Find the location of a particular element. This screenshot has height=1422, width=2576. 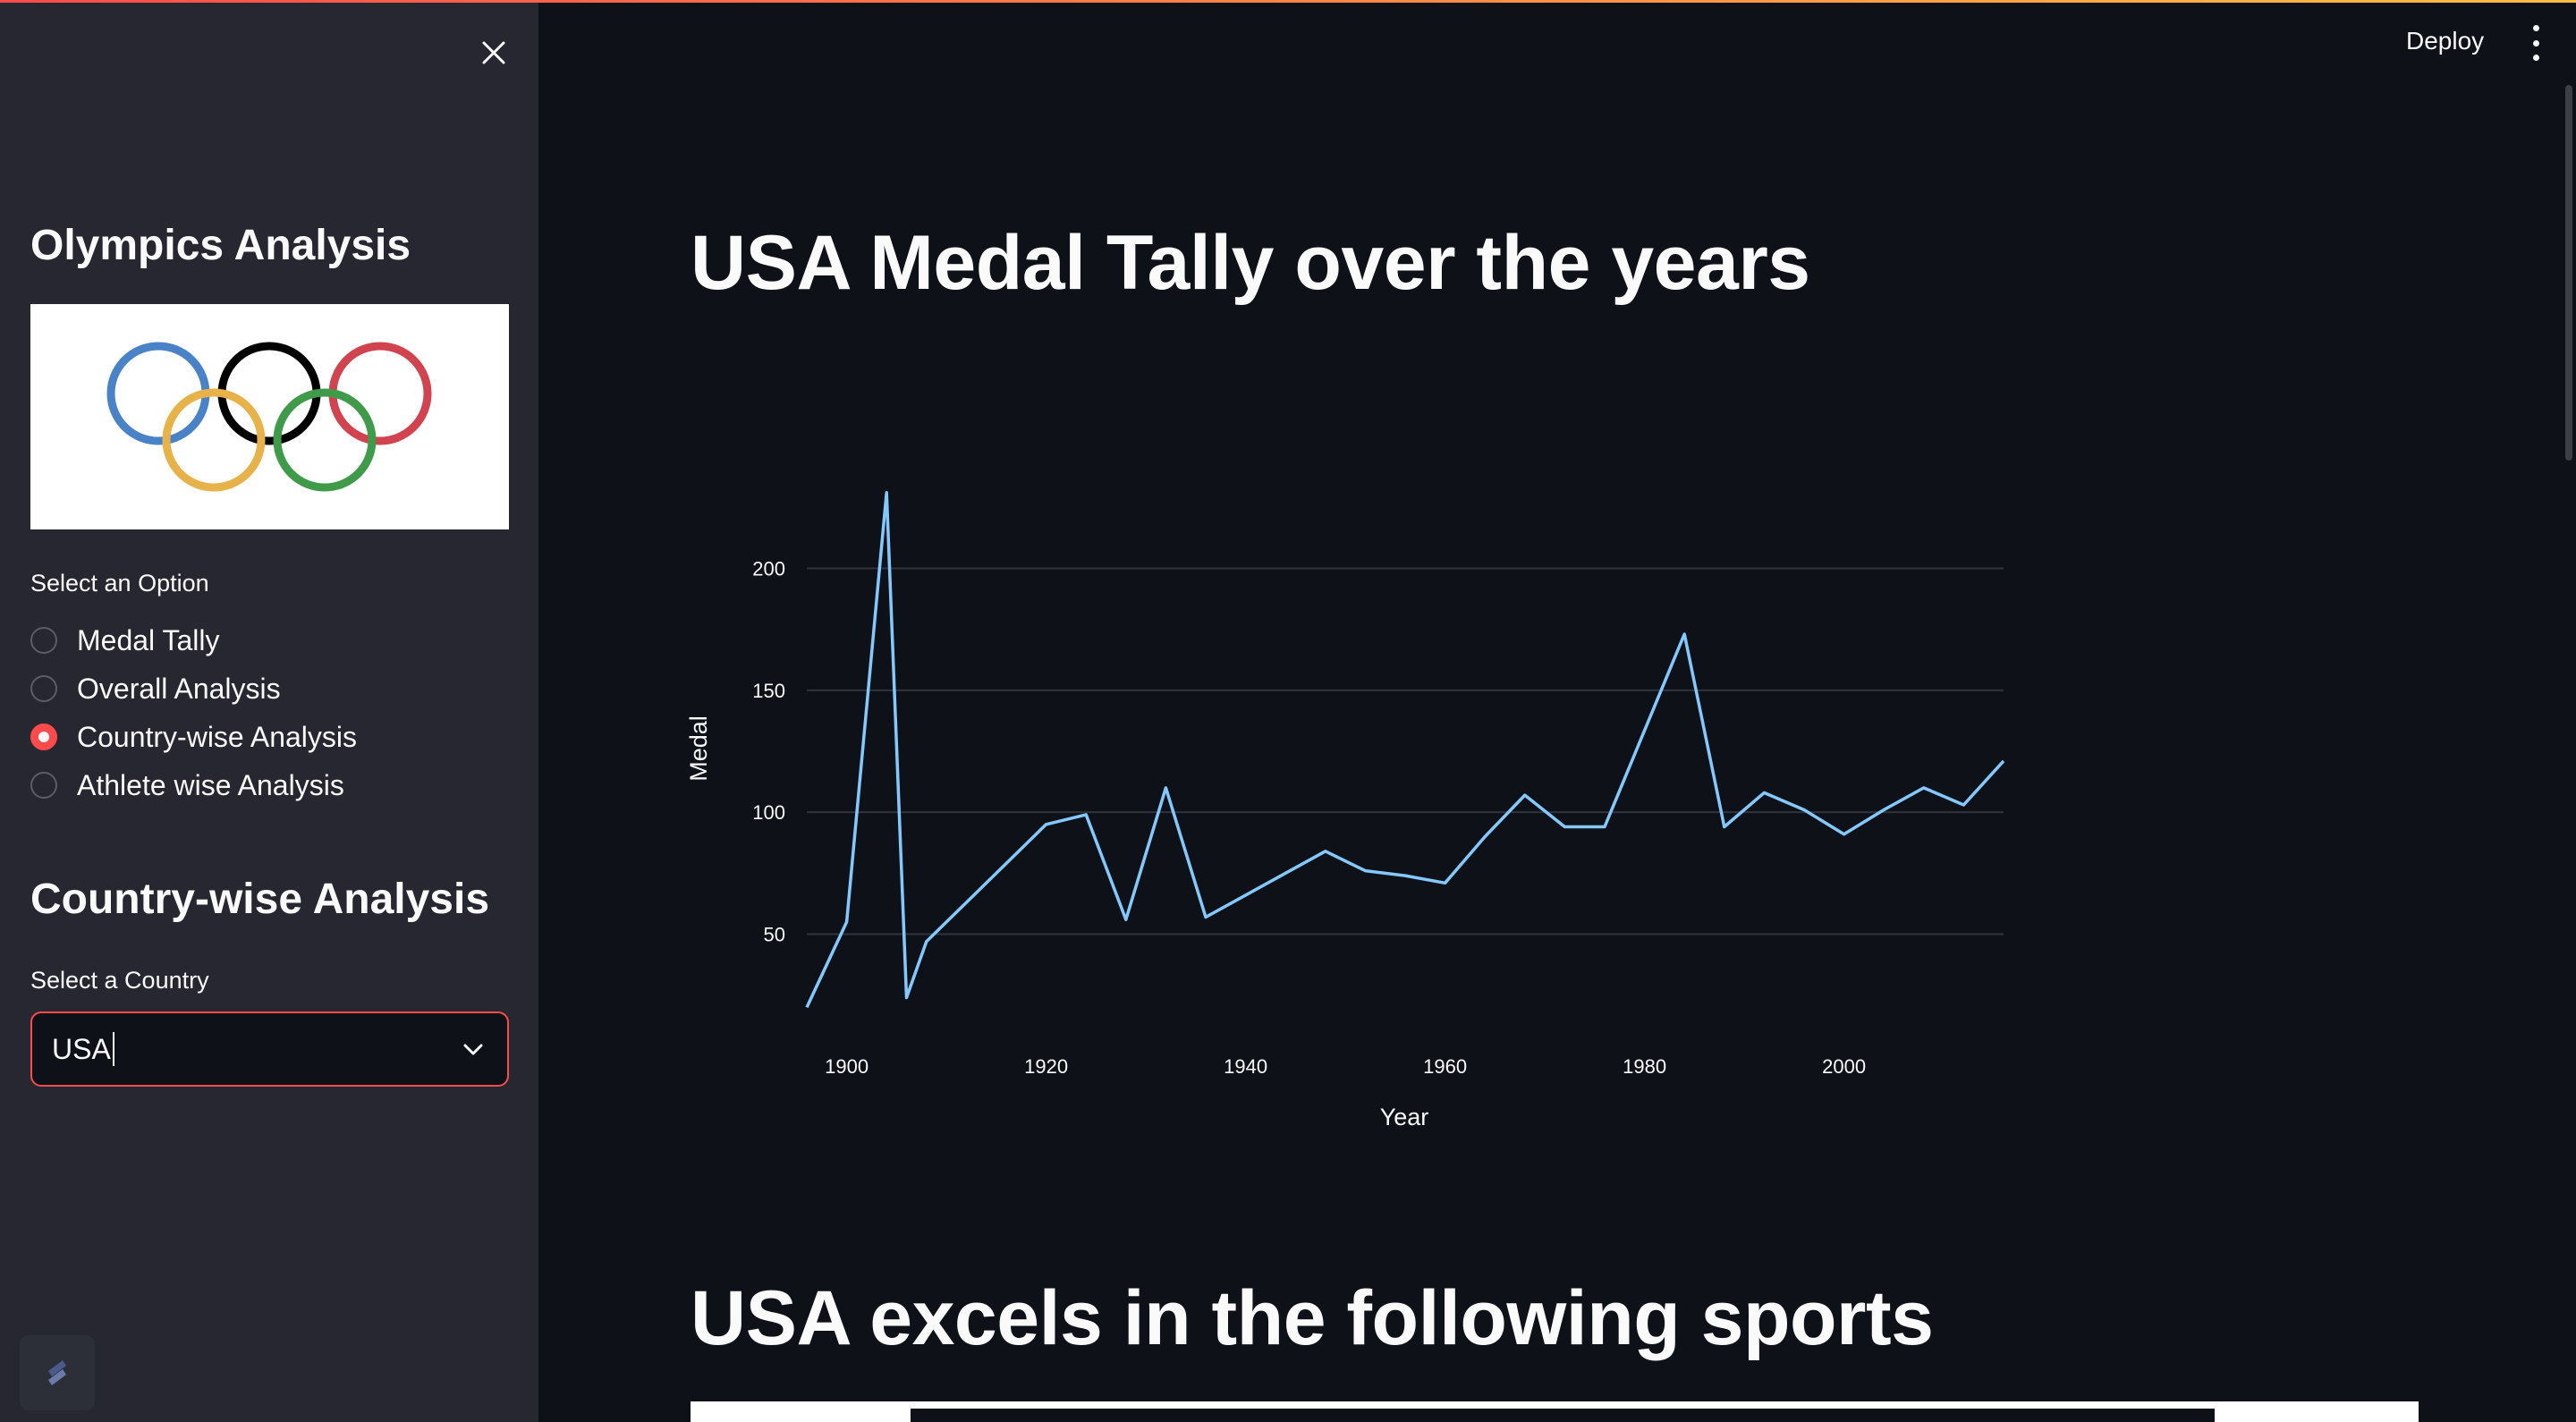

manage-app-button is located at coordinates (57, 1372).